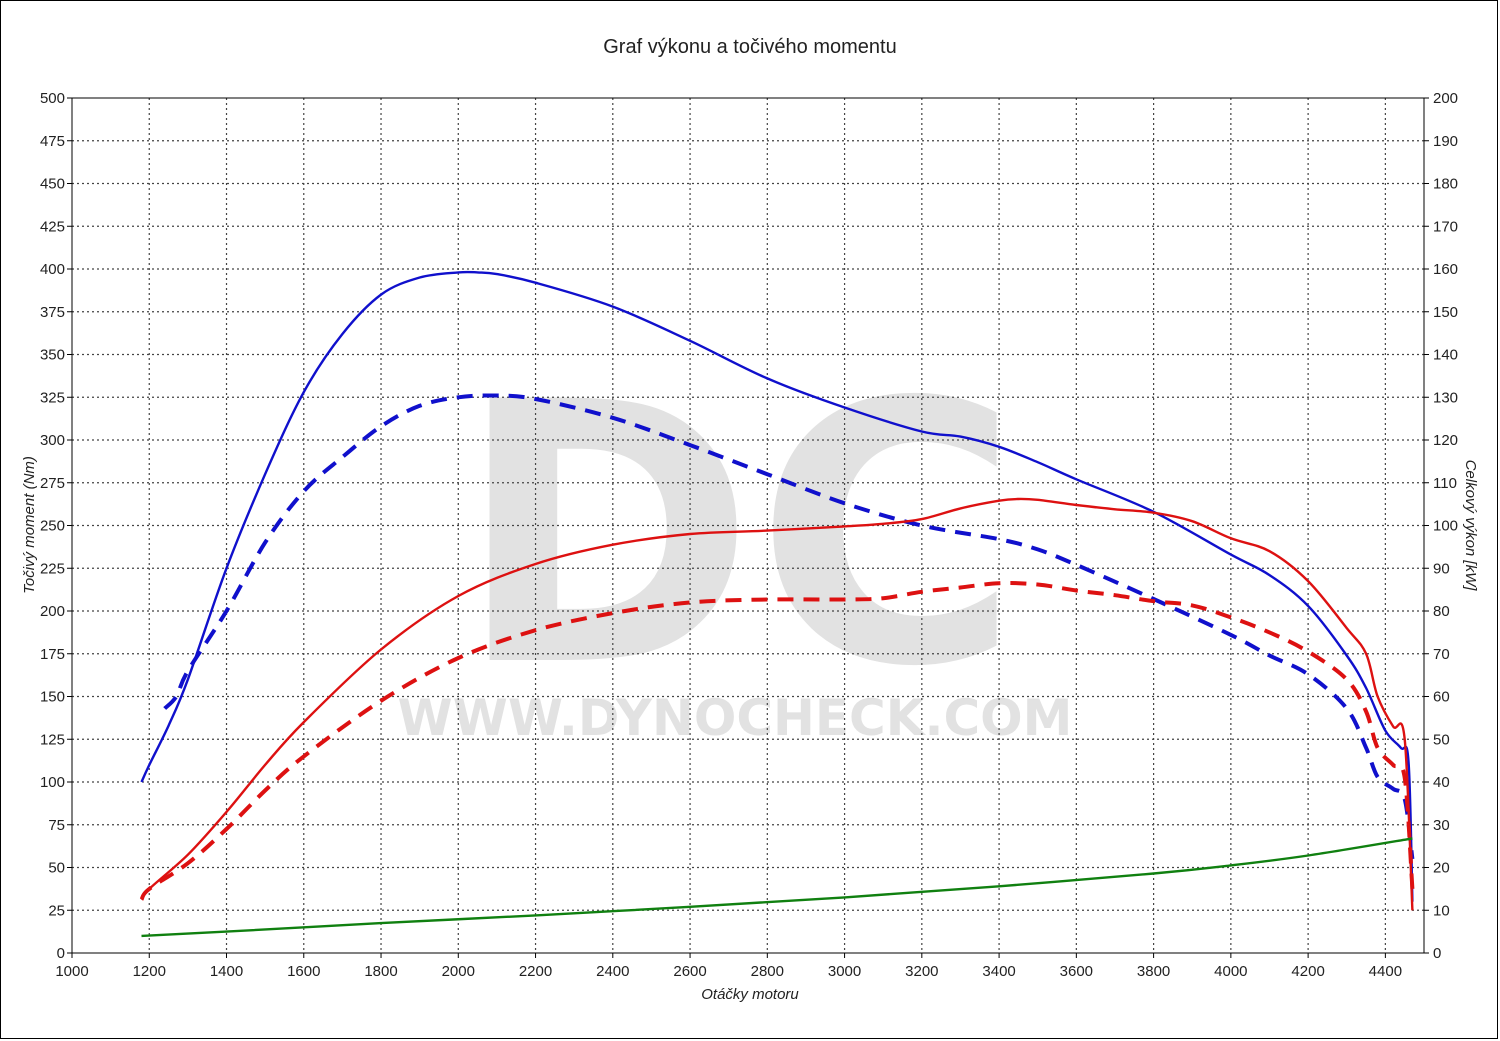 This screenshot has width=1500, height=1041. Describe the element at coordinates (921, 971) in the screenshot. I see `x-tick-label: 3200` at that location.